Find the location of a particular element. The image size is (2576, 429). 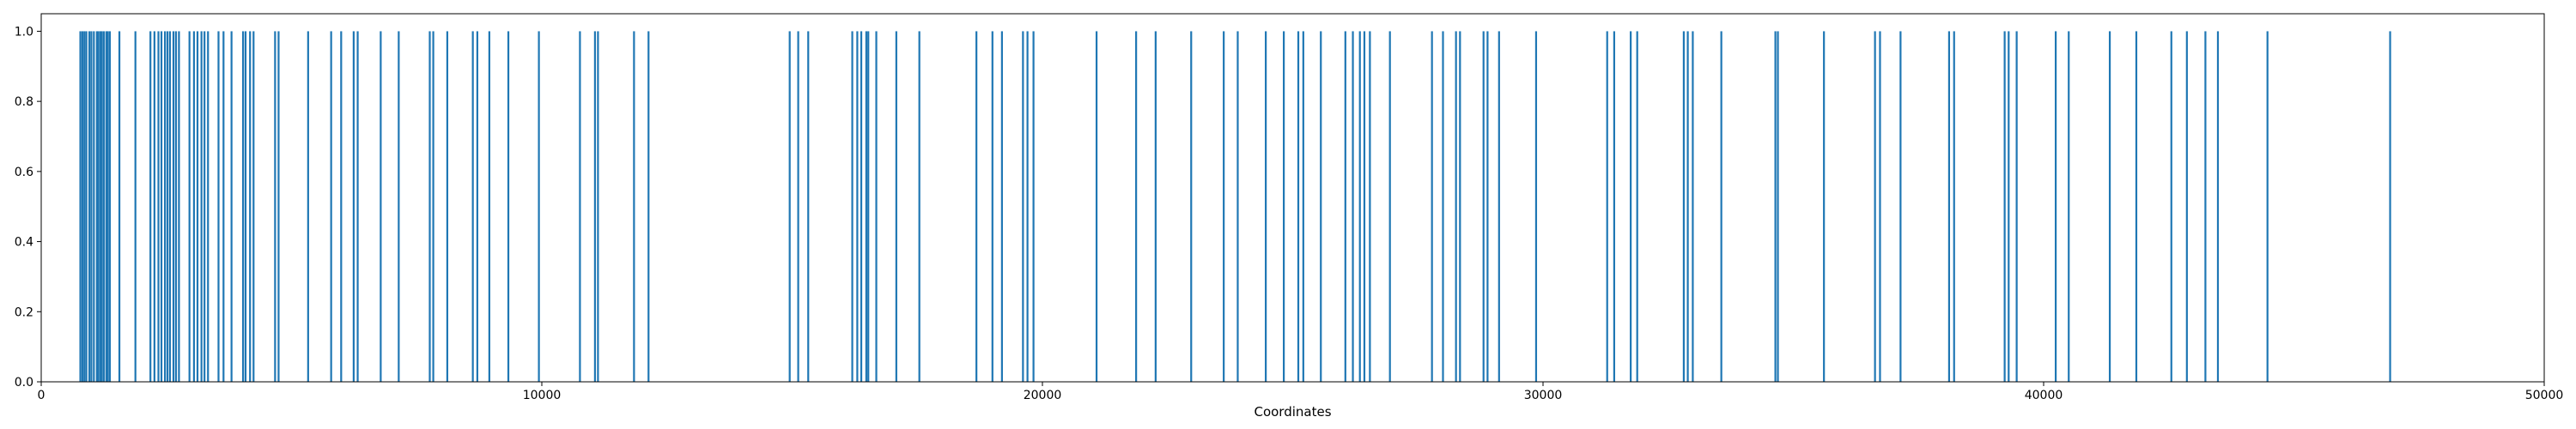

y-tick-label: 0.6 is located at coordinates (24, 172).